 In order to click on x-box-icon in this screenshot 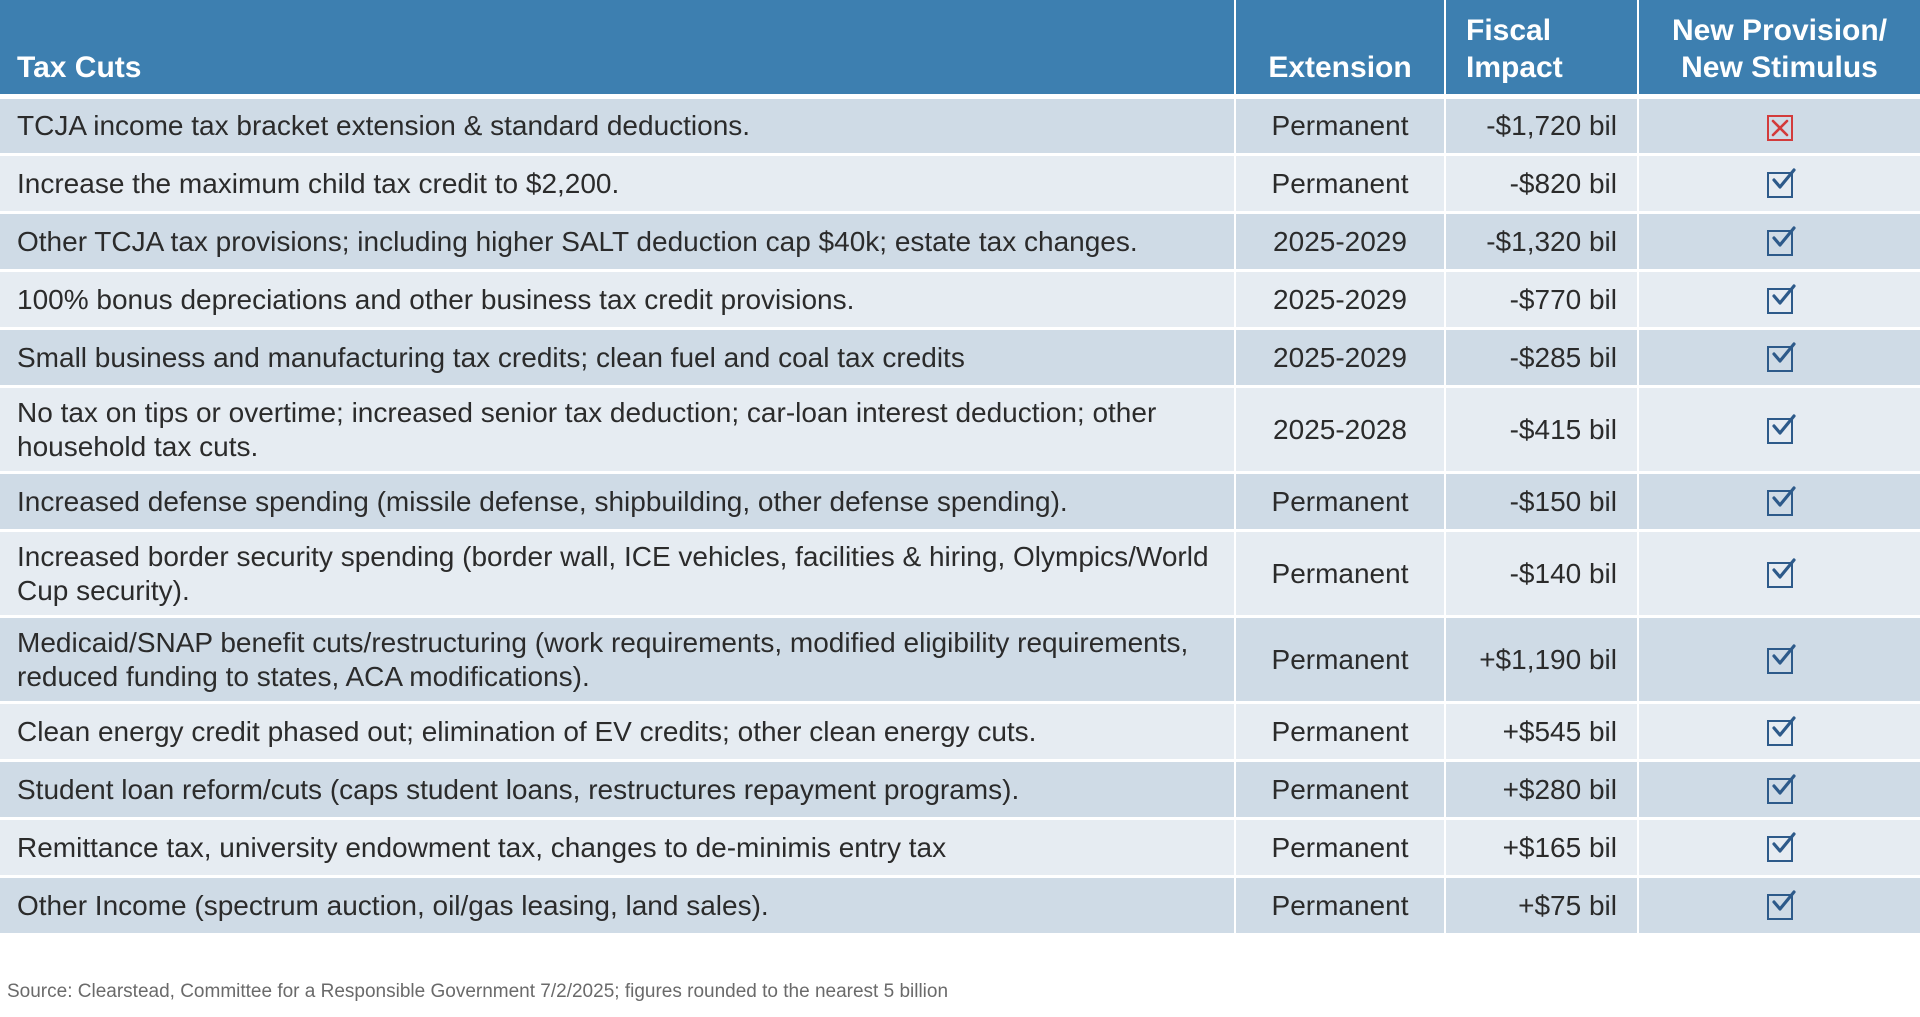, I will do `click(1779, 127)`.